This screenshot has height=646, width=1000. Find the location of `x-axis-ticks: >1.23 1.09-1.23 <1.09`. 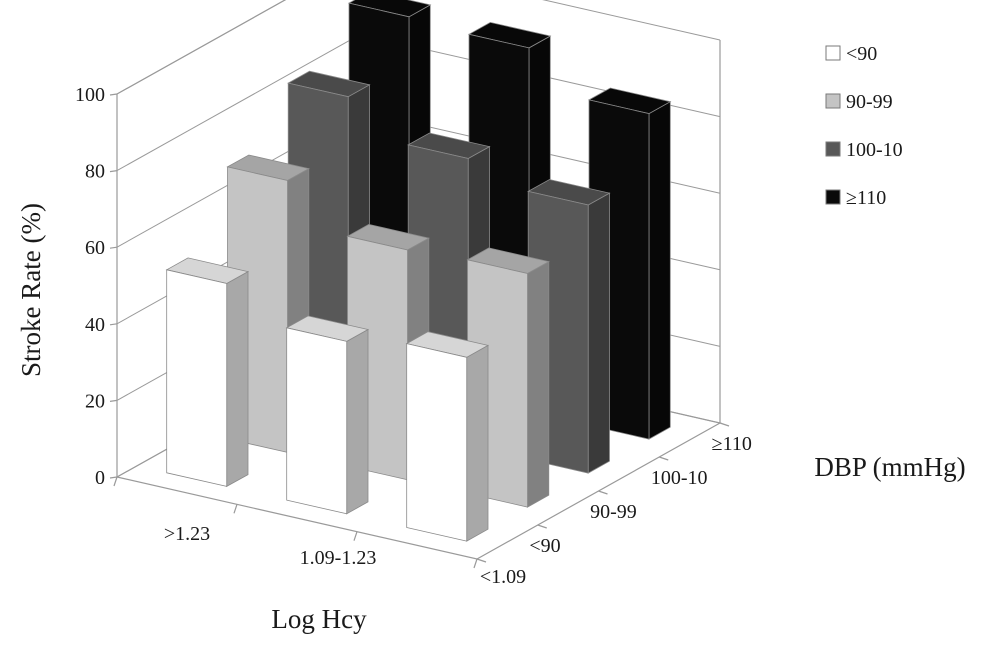

x-axis-ticks: >1.23 1.09-1.23 <1.09 is located at coordinates (345, 555).